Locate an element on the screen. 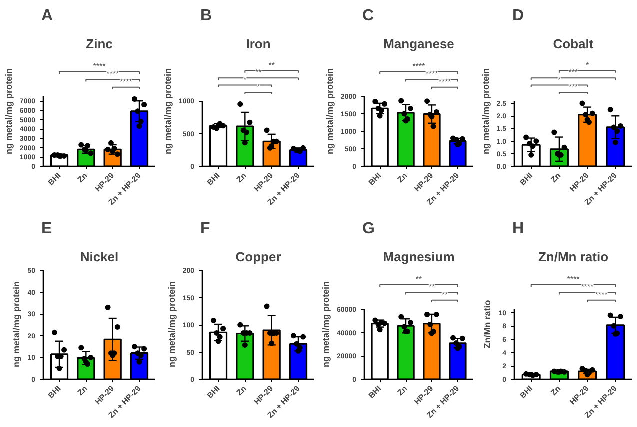 The height and width of the screenshot is (427, 637). text: H is located at coordinates (518, 229).